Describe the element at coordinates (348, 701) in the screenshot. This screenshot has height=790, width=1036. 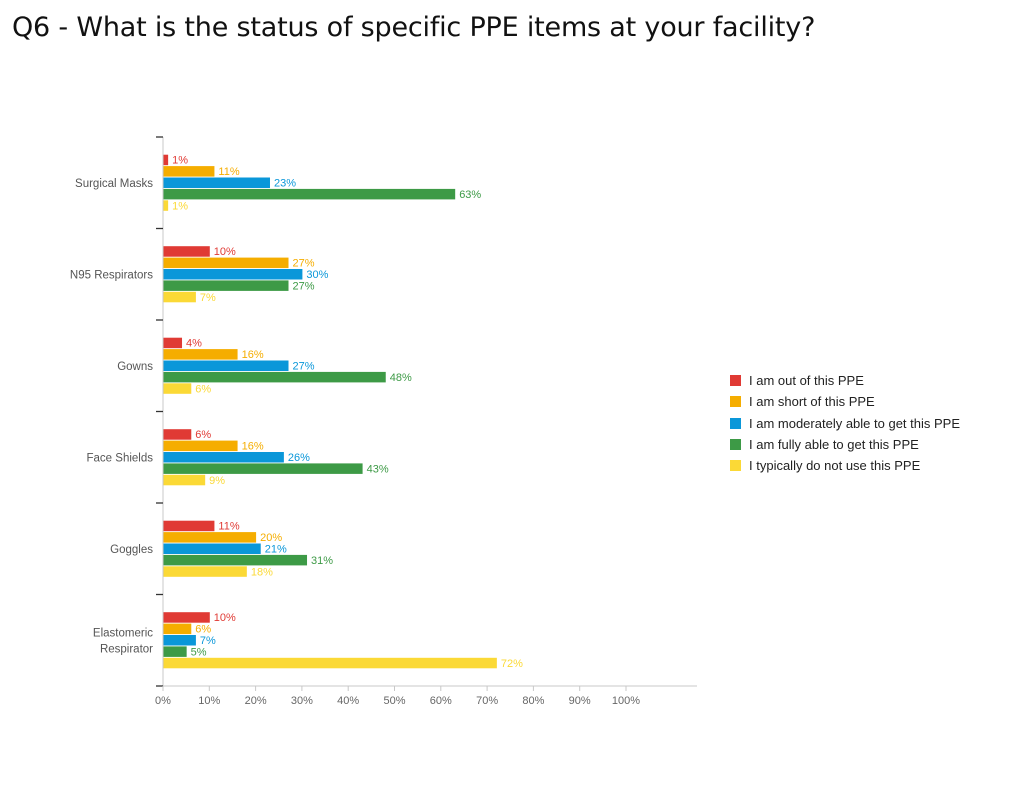
I see `x-tick-label: 40%` at that location.